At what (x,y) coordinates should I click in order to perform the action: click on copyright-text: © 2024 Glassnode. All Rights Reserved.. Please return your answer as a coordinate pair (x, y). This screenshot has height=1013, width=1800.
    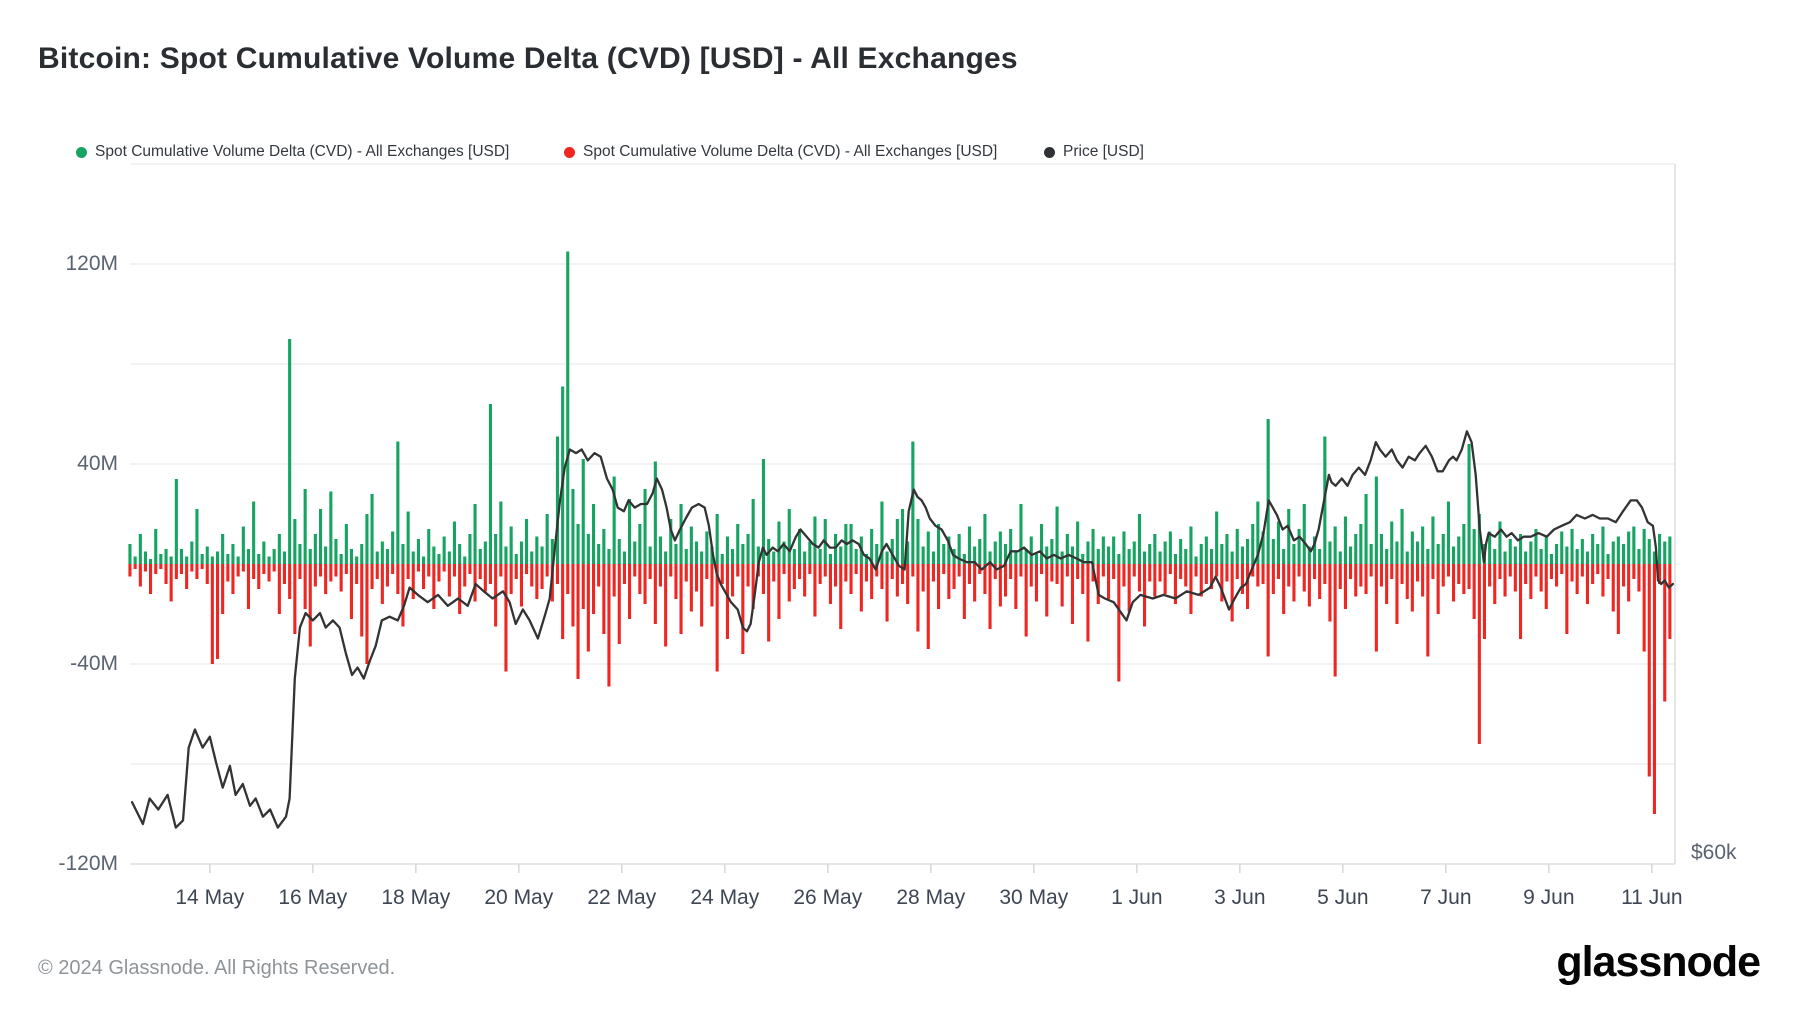
    Looking at the image, I should click on (217, 968).